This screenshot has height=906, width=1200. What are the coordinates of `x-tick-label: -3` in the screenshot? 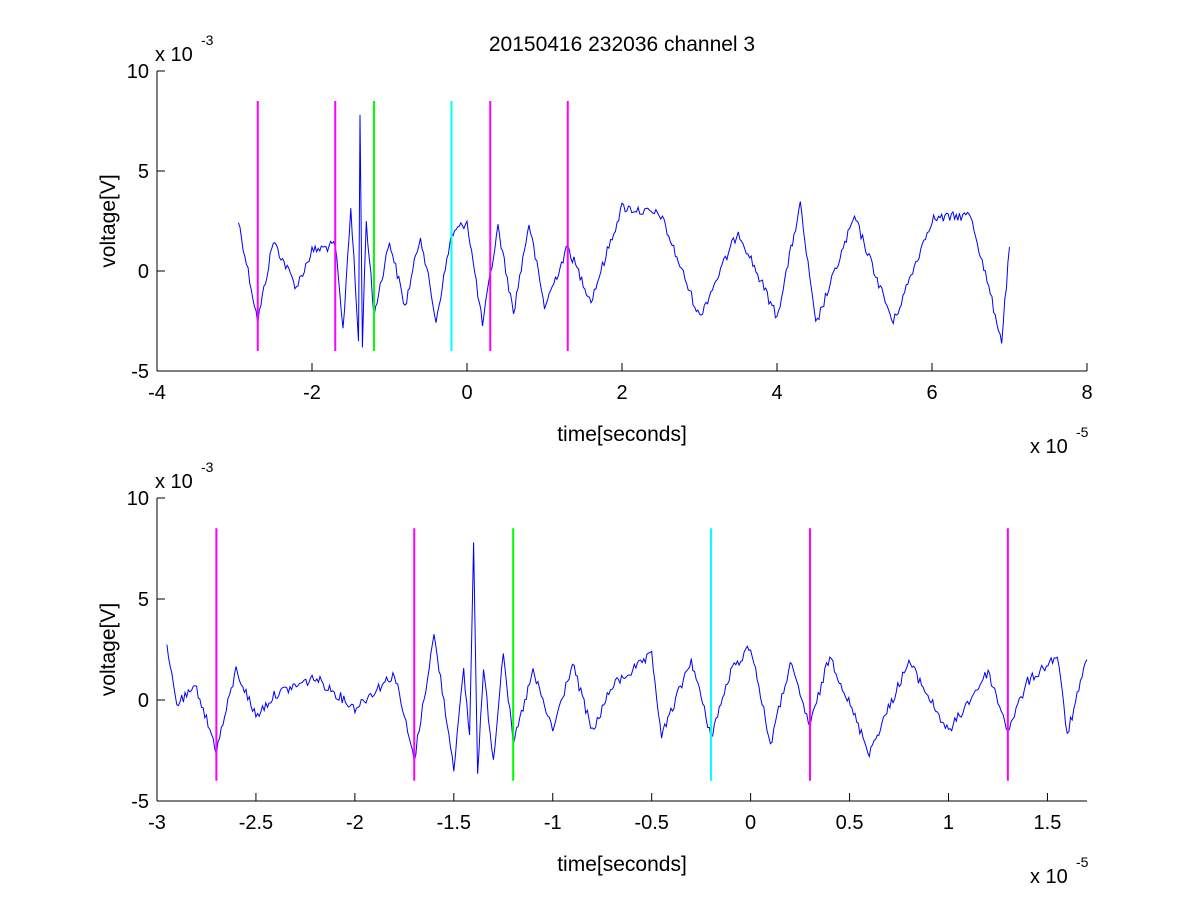 It's located at (157, 823).